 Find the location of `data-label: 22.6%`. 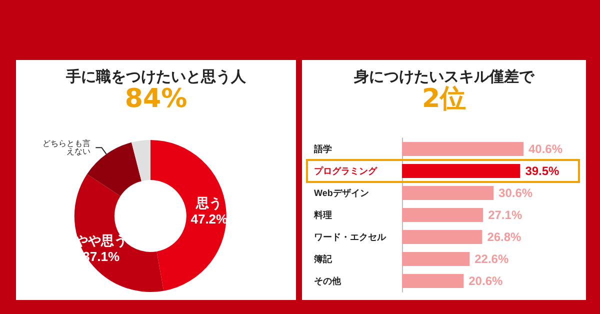

data-label: 22.6% is located at coordinates (491, 259).